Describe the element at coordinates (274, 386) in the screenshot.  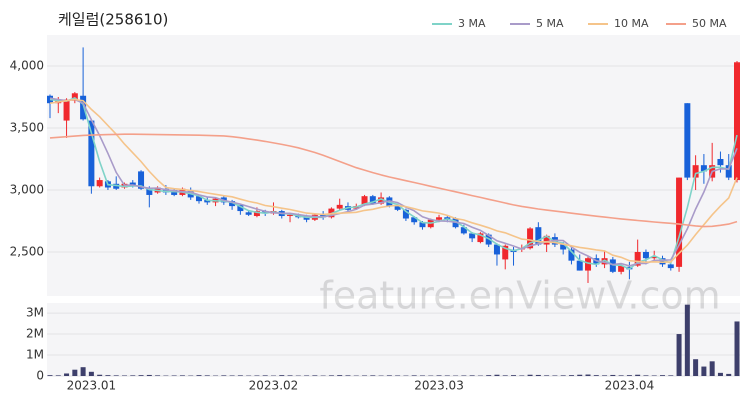
I see `x-tick-label: 2023.02` at that location.